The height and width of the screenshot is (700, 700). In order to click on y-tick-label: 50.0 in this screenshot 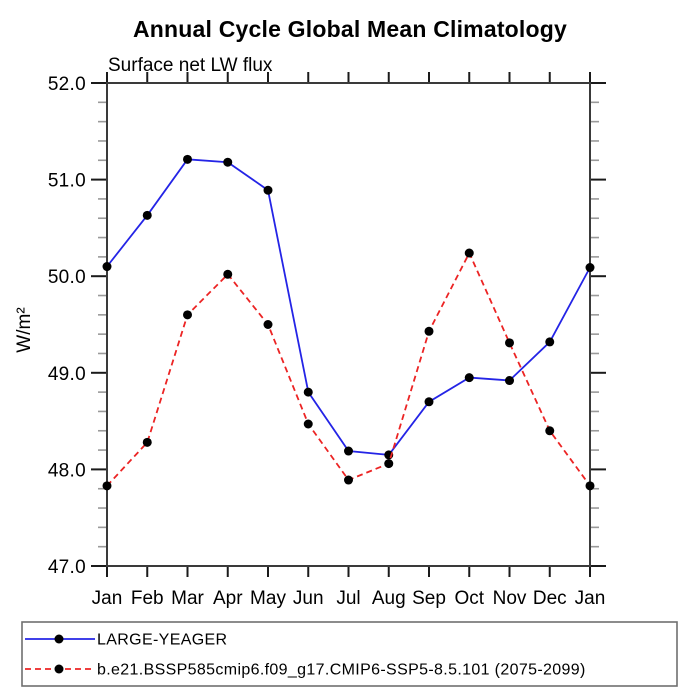, I will do `click(67, 277)`.